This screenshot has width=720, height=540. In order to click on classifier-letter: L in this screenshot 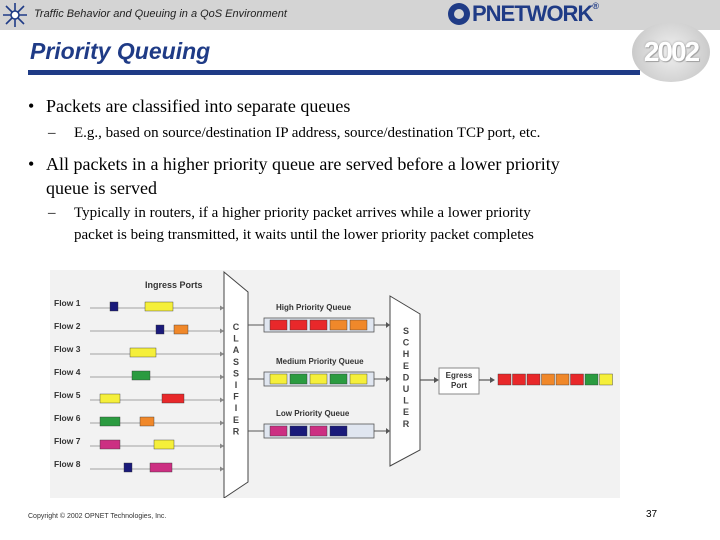, I will do `click(236, 339)`.